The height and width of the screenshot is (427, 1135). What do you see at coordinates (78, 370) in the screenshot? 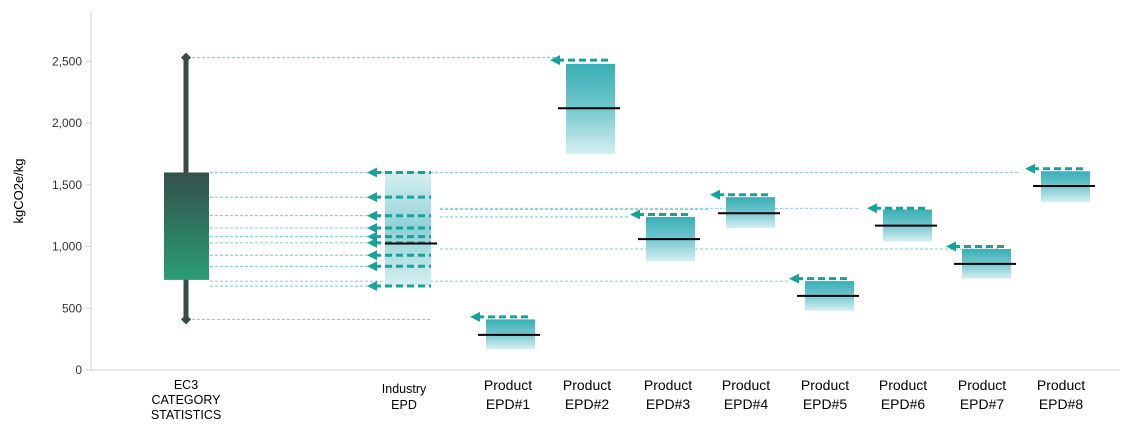
I see `y-tick-label: 0` at bounding box center [78, 370].